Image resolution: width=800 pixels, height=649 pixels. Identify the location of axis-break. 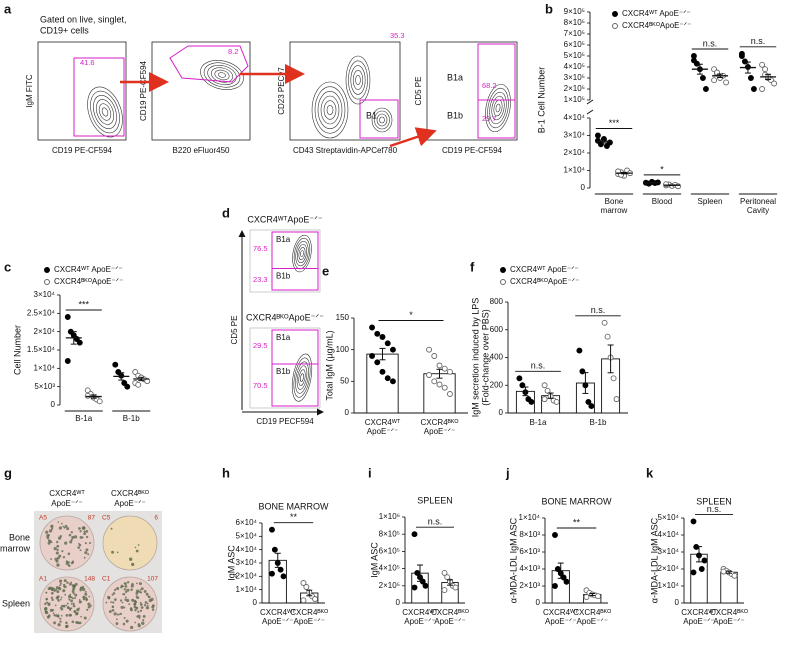
(590, 112).